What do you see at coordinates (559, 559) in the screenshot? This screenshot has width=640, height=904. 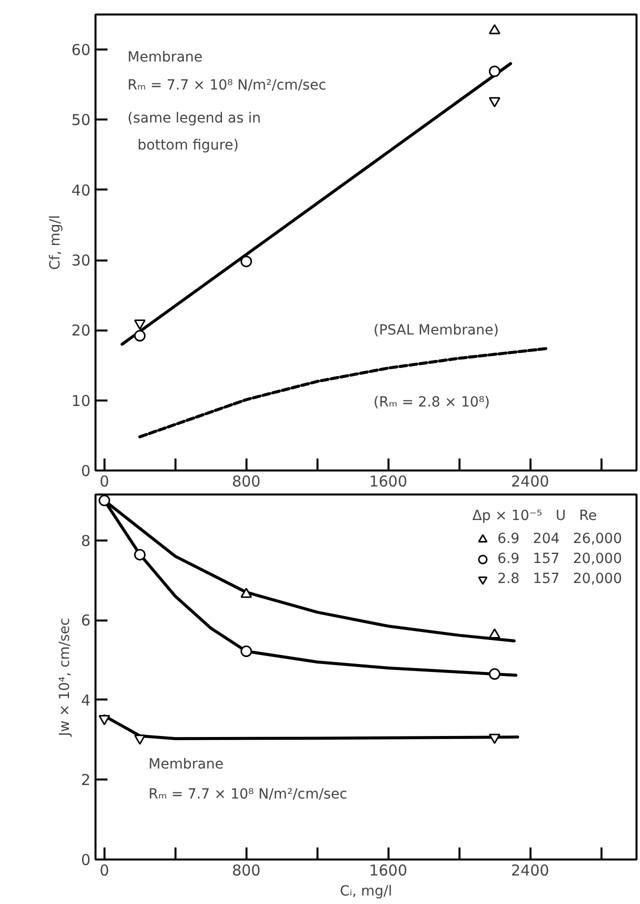 I see `legend-label: 6.9 157 20,000` at bounding box center [559, 559].